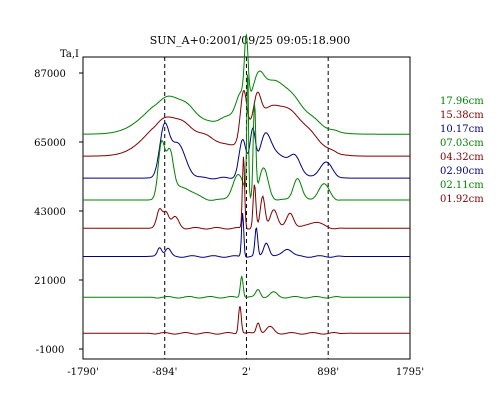  Describe the element at coordinates (164, 372) in the screenshot. I see `x-tick-label-1: -894'` at that location.